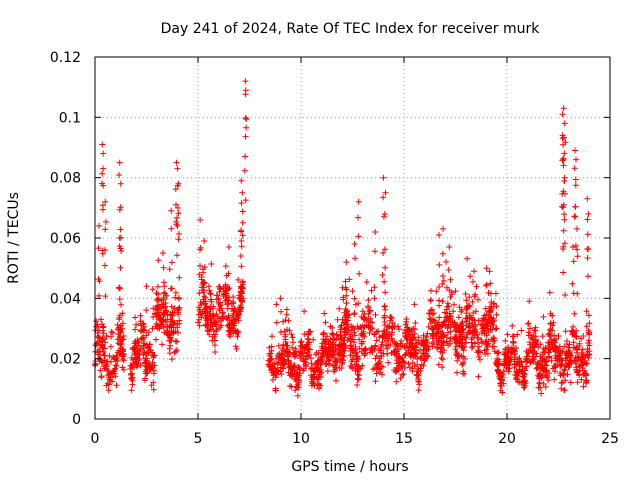 The image size is (640, 480). I want to click on x-tick-label: 5, so click(198, 439).